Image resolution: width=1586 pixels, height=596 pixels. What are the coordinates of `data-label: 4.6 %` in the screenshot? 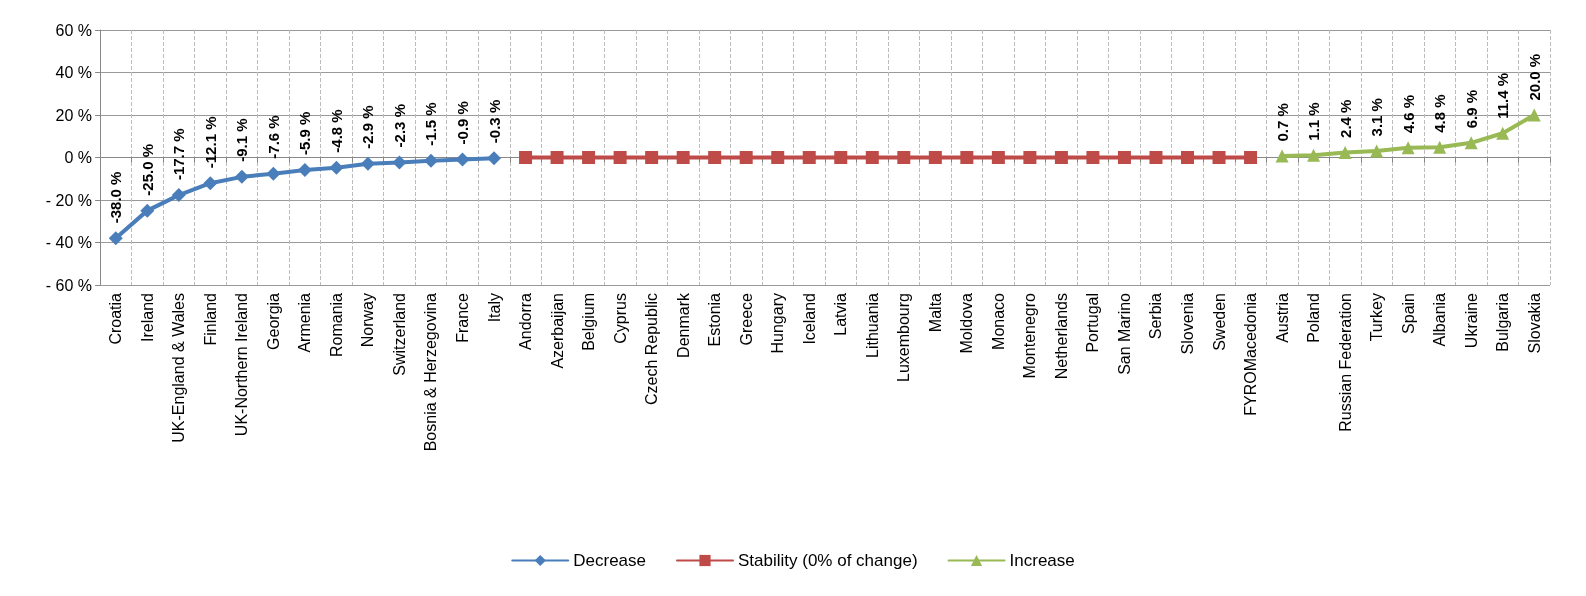 It's located at (1408, 114).